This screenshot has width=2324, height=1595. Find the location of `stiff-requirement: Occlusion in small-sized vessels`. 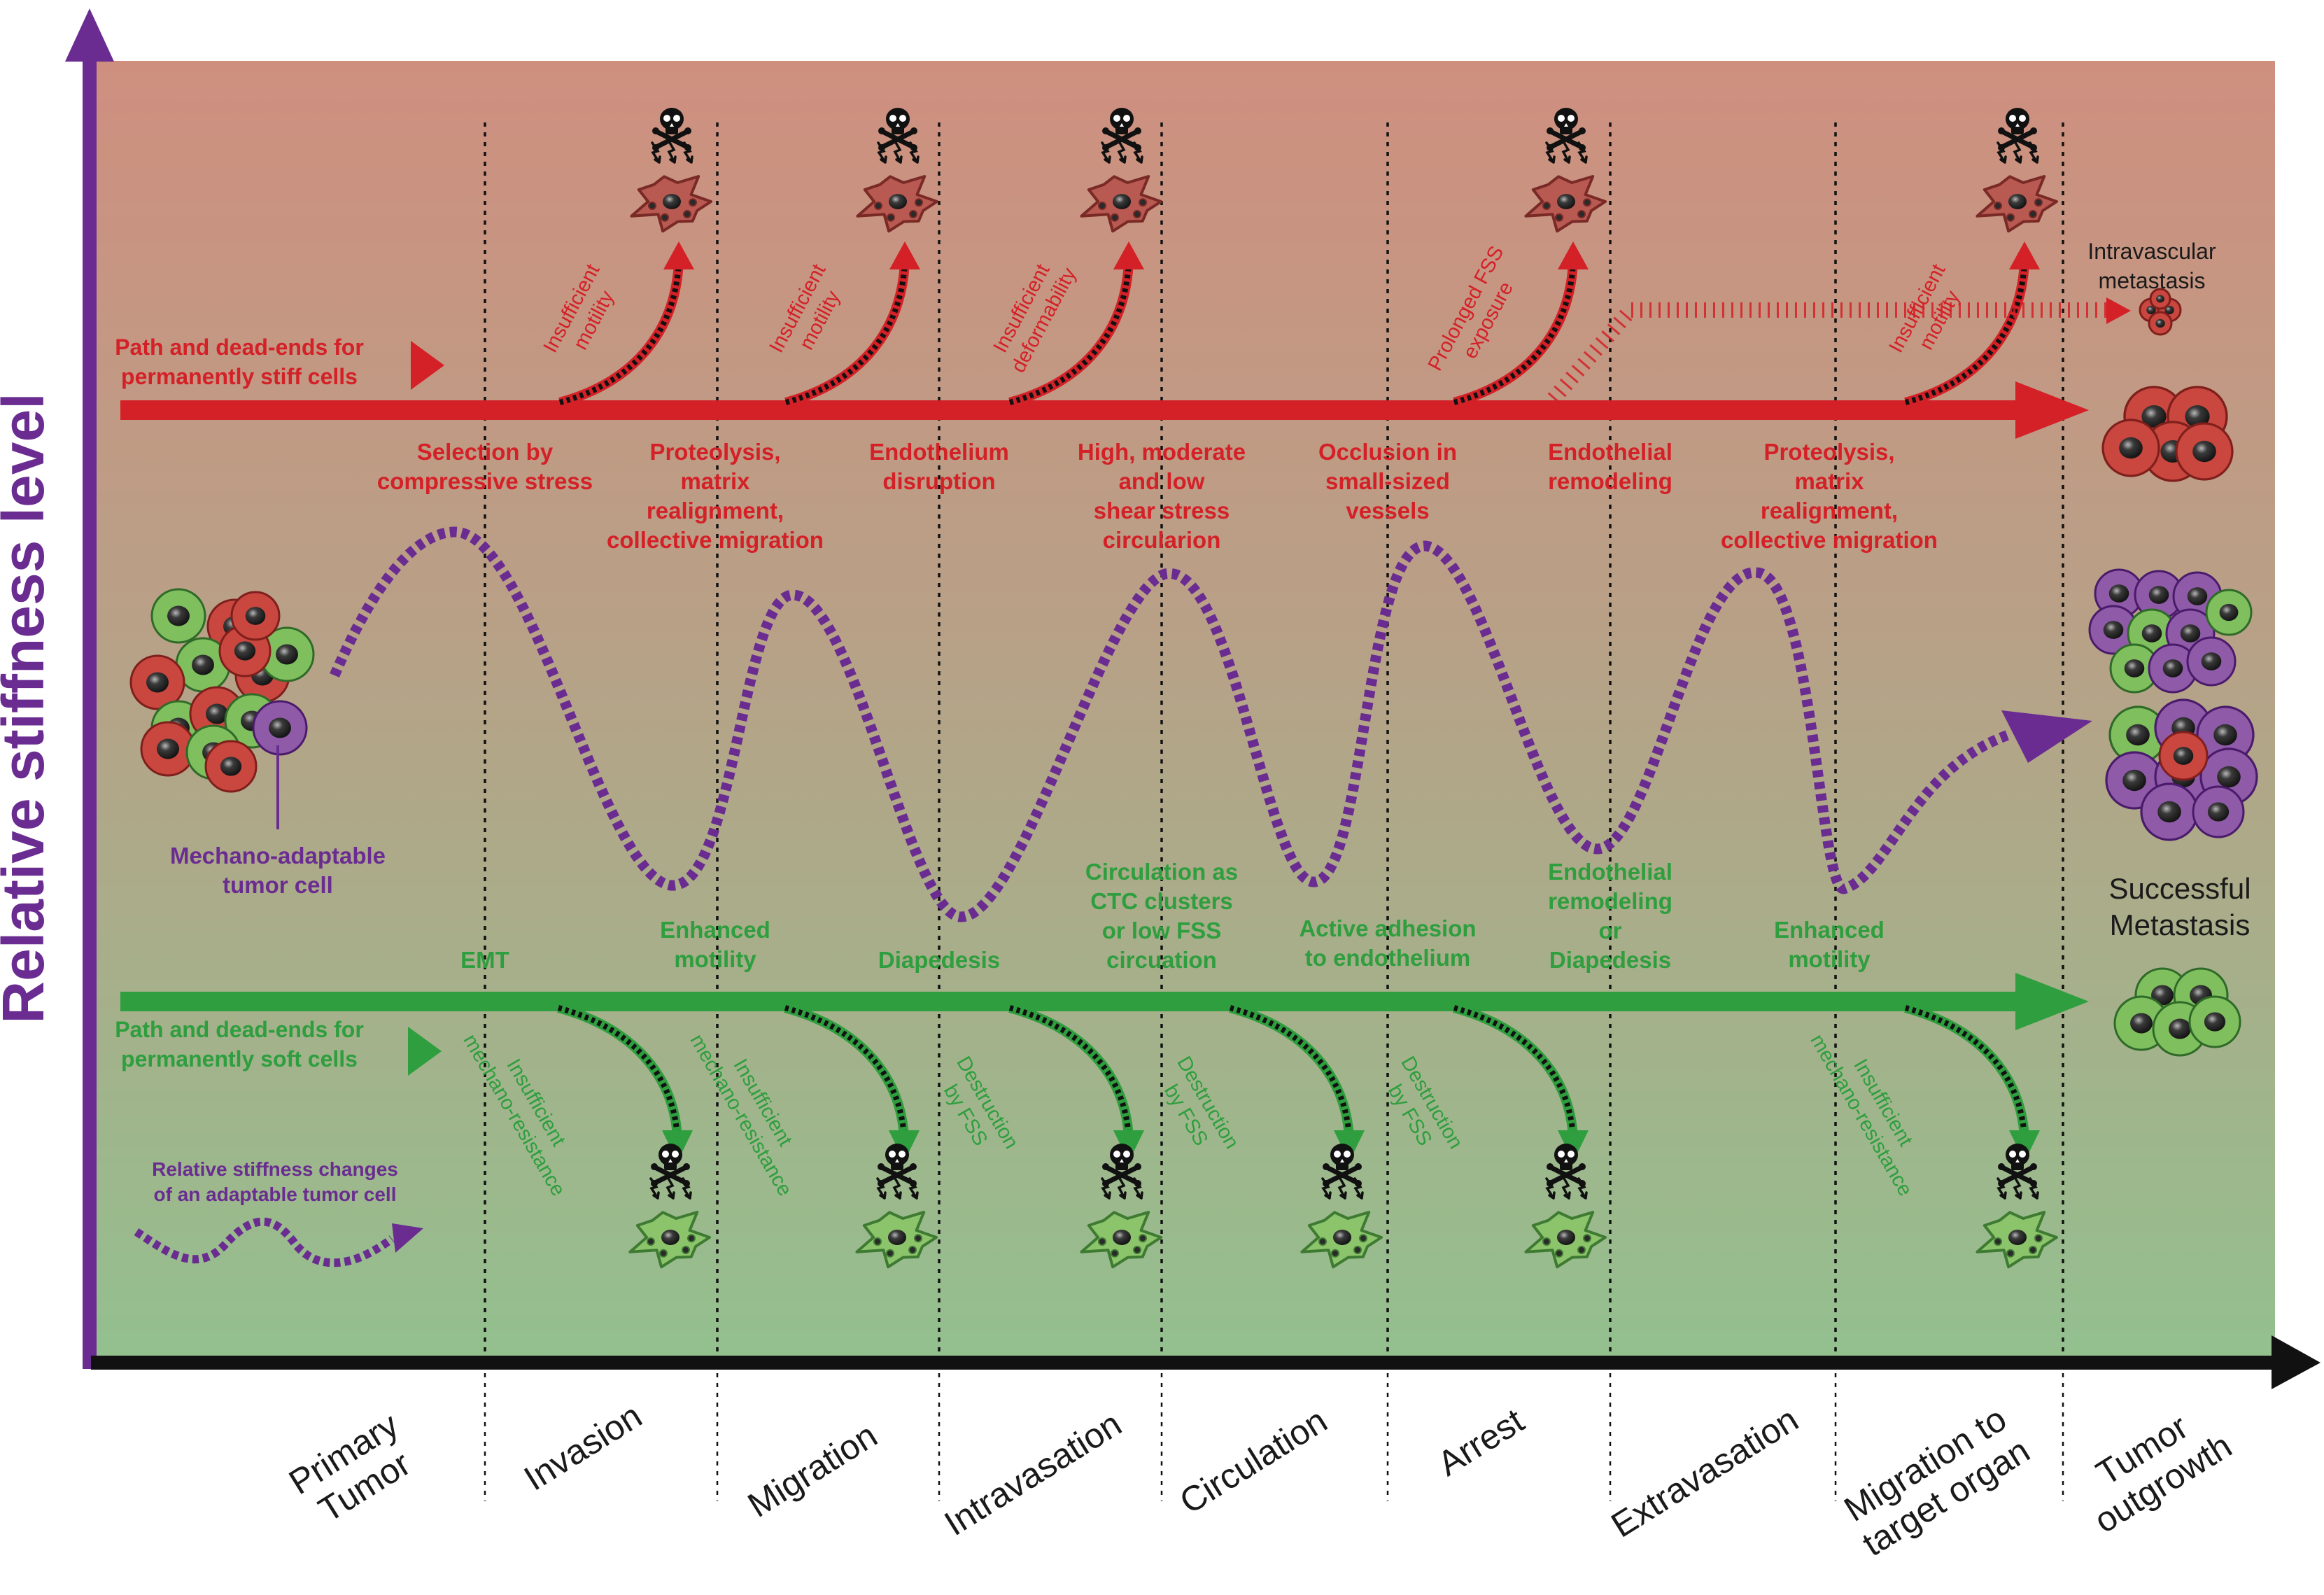

stiff-requirement: Occlusion in small-sized vessels is located at coordinates (1387, 481).